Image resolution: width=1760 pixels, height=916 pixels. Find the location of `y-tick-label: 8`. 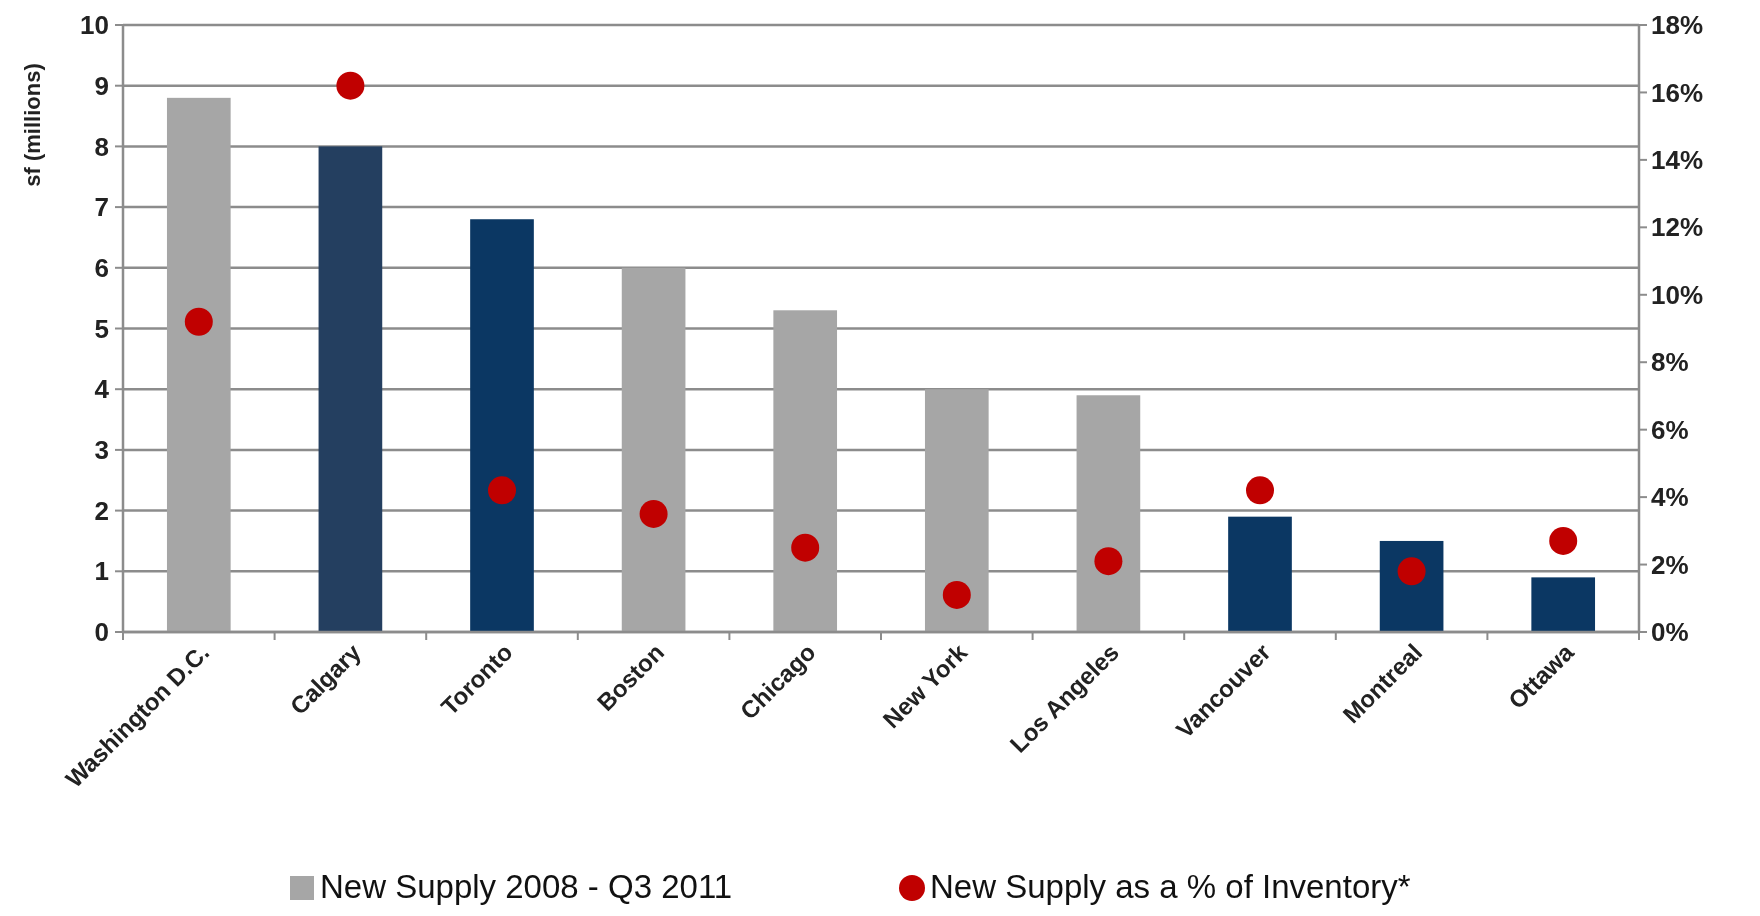

y-tick-label: 8 is located at coordinates (101, 146).